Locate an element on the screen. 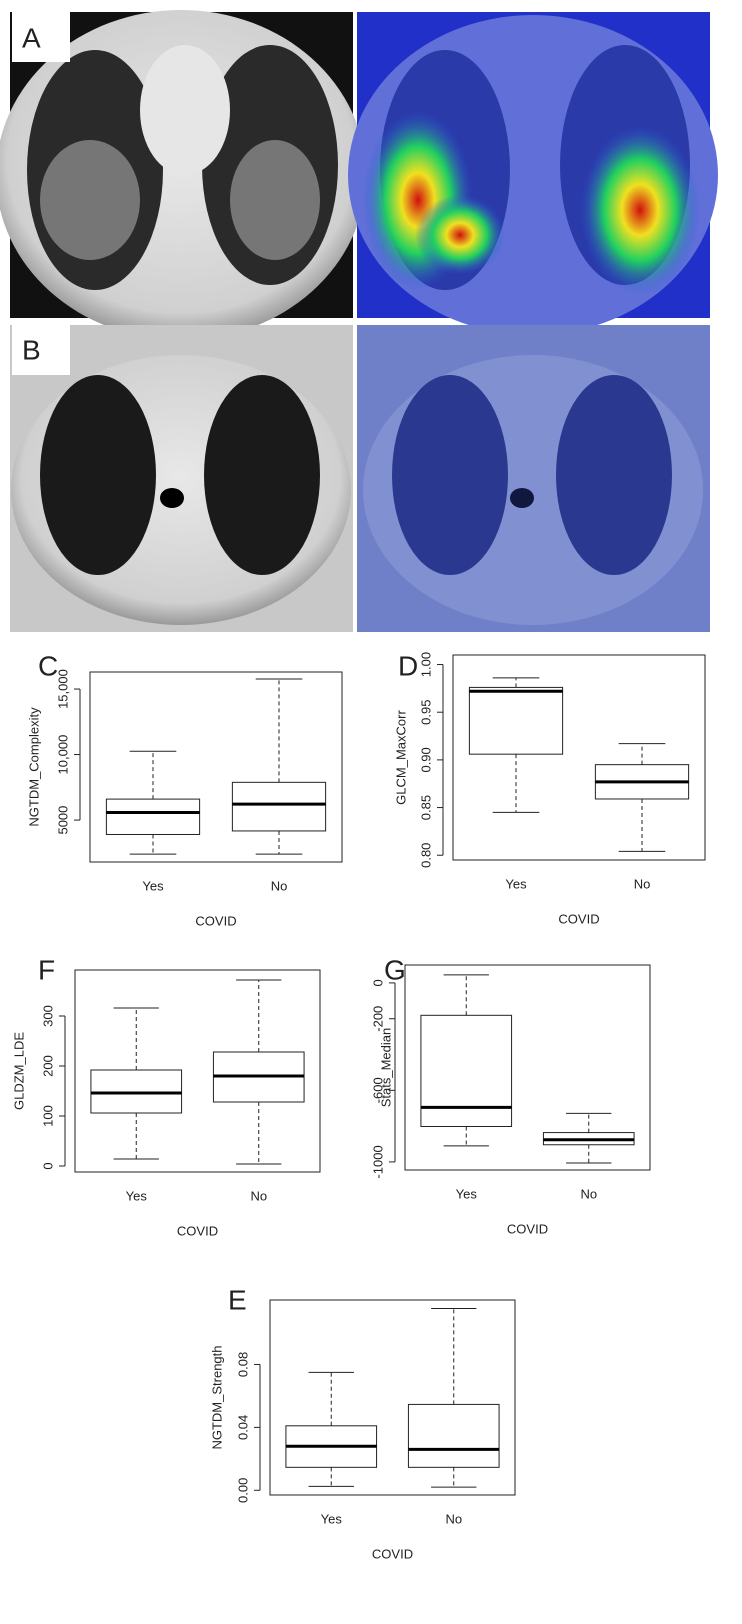 This screenshot has width=742, height=1624. panel-letter: B is located at coordinates (31, 349).